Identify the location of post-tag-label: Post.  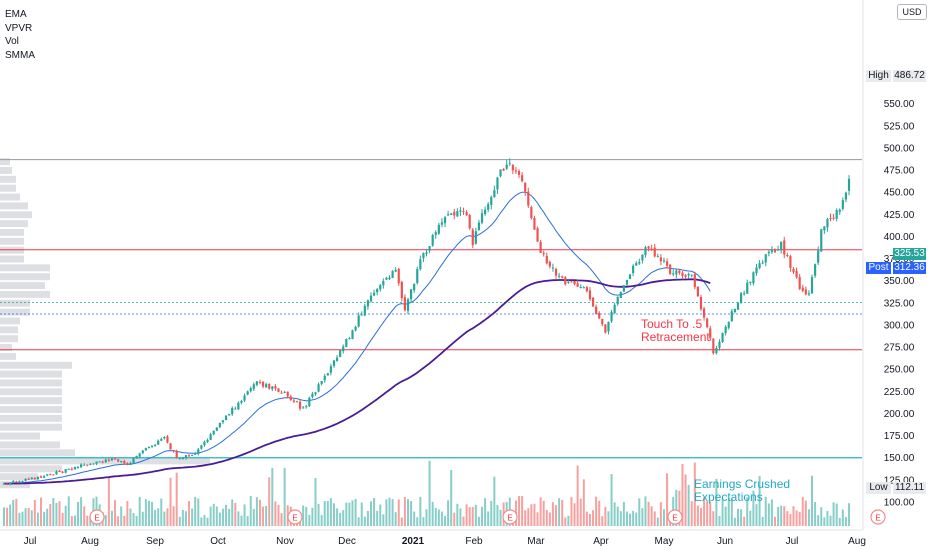
(878, 268).